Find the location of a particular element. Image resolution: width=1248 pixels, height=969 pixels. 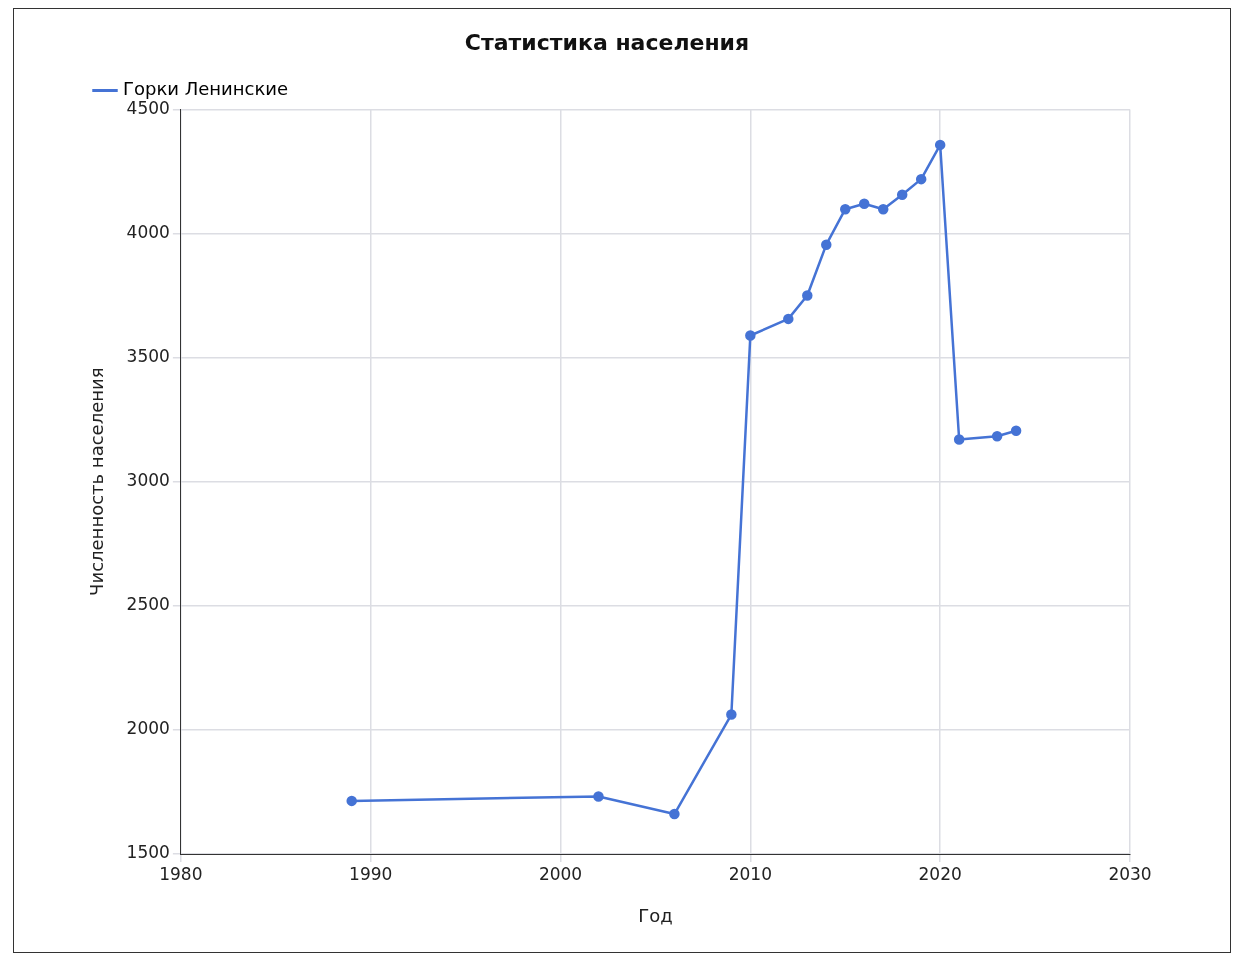

x-tick-label: 1980 is located at coordinates (181, 873).